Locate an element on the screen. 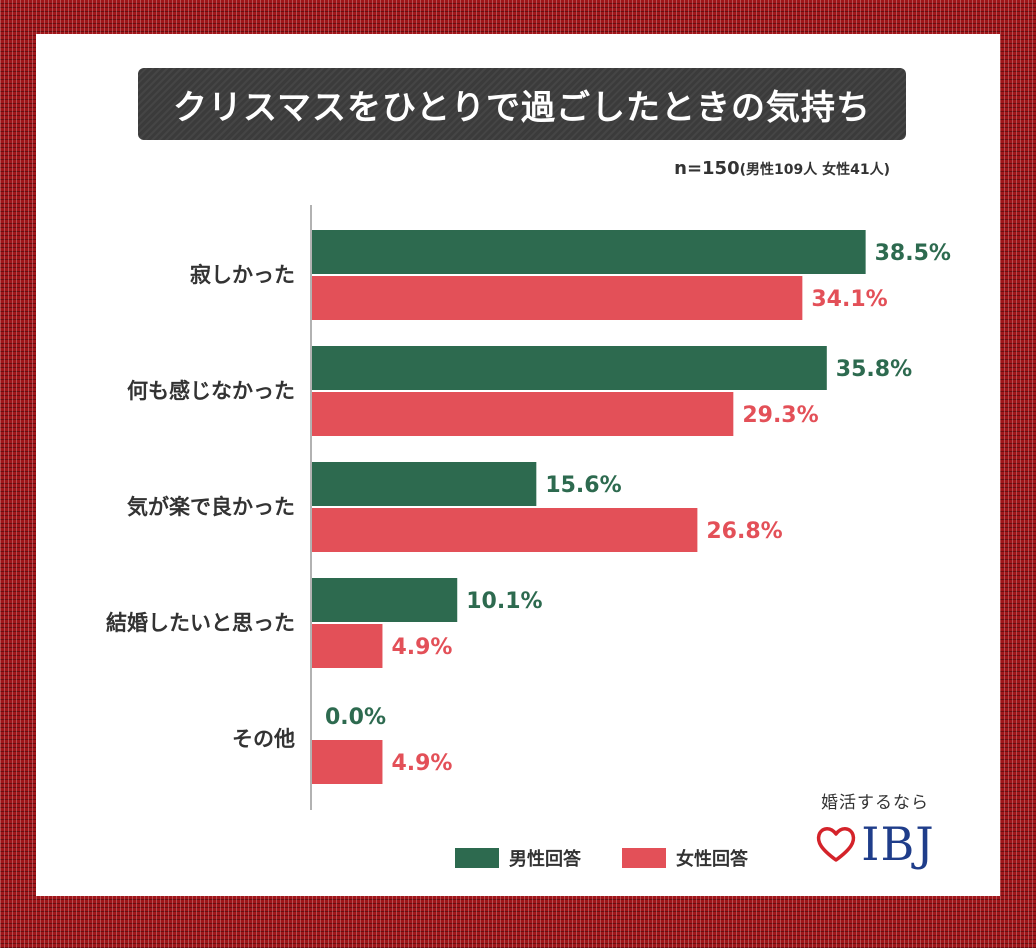 The height and width of the screenshot is (948, 1036). value-label-male: 15.6% is located at coordinates (583, 485).